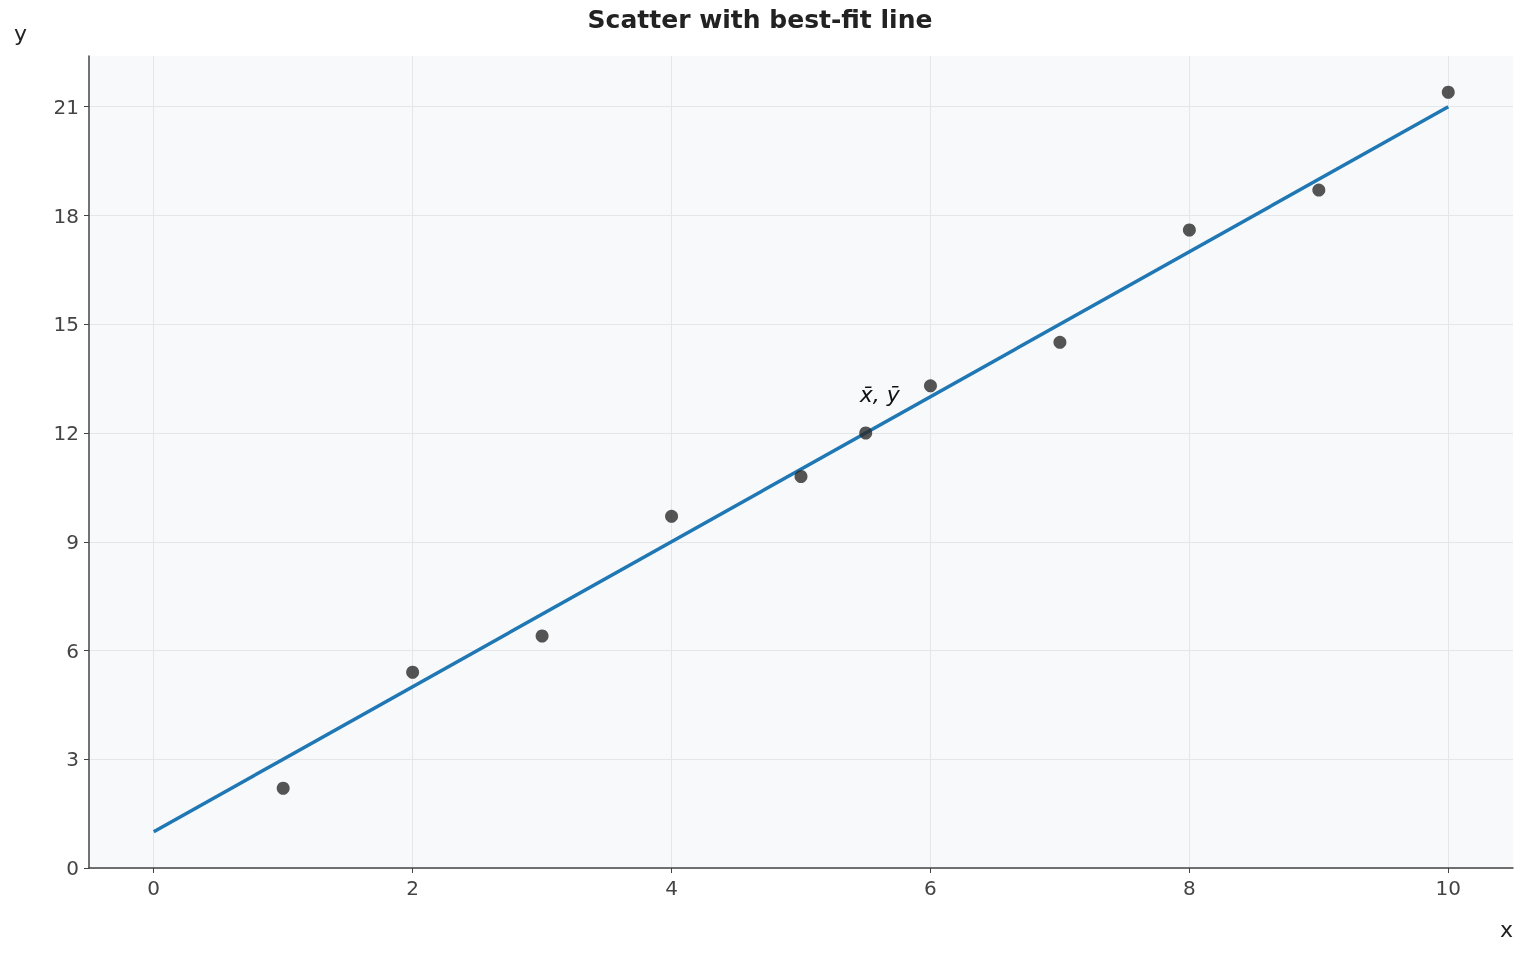 The height and width of the screenshot is (960, 1520). What do you see at coordinates (760, 19) in the screenshot?
I see `chart-title: Scatter with best-fit line` at bounding box center [760, 19].